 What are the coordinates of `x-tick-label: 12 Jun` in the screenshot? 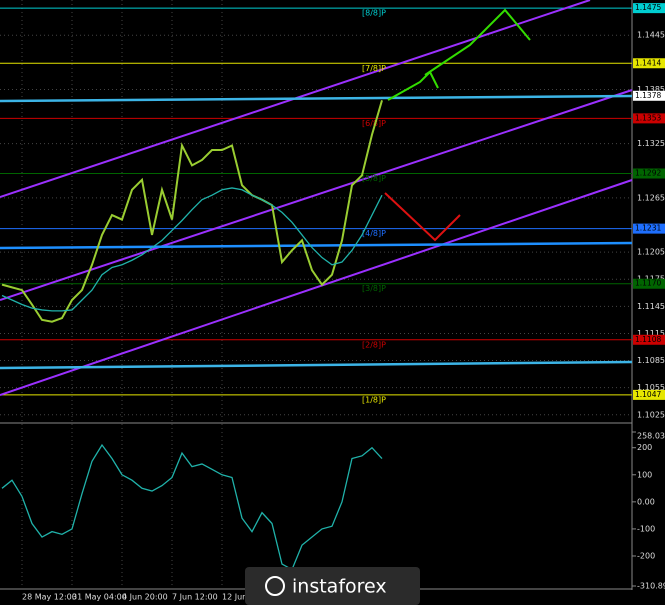 It's located at (234, 597).